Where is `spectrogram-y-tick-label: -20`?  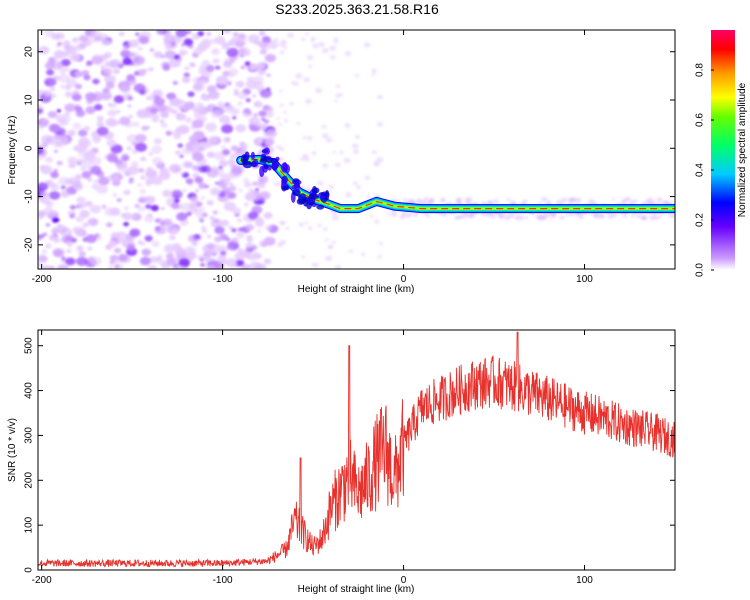 spectrogram-y-tick-label: -20 is located at coordinates (29, 244).